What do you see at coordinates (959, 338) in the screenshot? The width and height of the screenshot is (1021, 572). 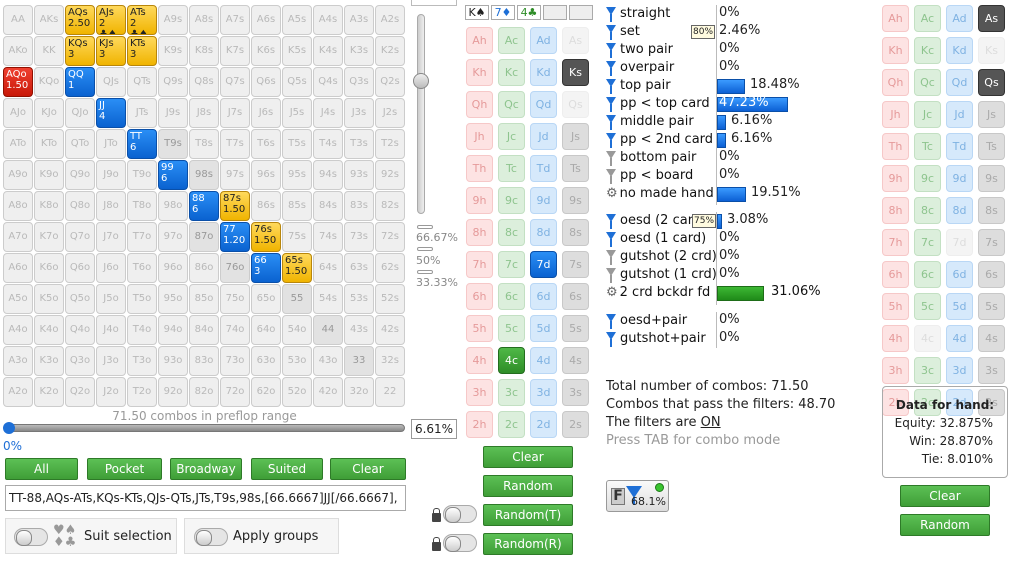 I see `card-4d: 4d` at bounding box center [959, 338].